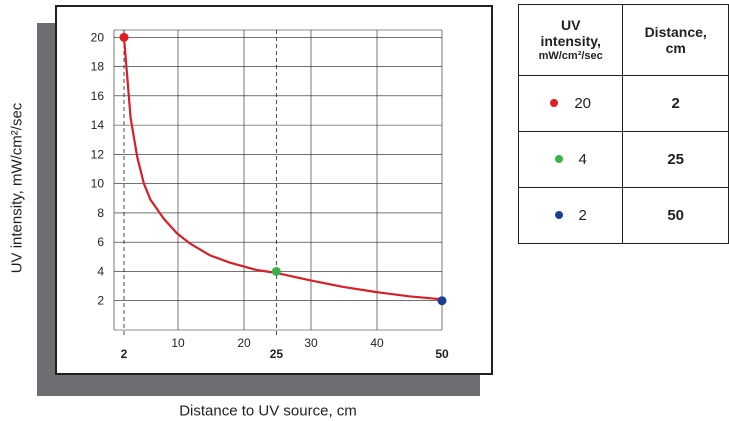 The image size is (729, 421). What do you see at coordinates (178, 343) in the screenshot?
I see `x-tick-label: 10` at bounding box center [178, 343].